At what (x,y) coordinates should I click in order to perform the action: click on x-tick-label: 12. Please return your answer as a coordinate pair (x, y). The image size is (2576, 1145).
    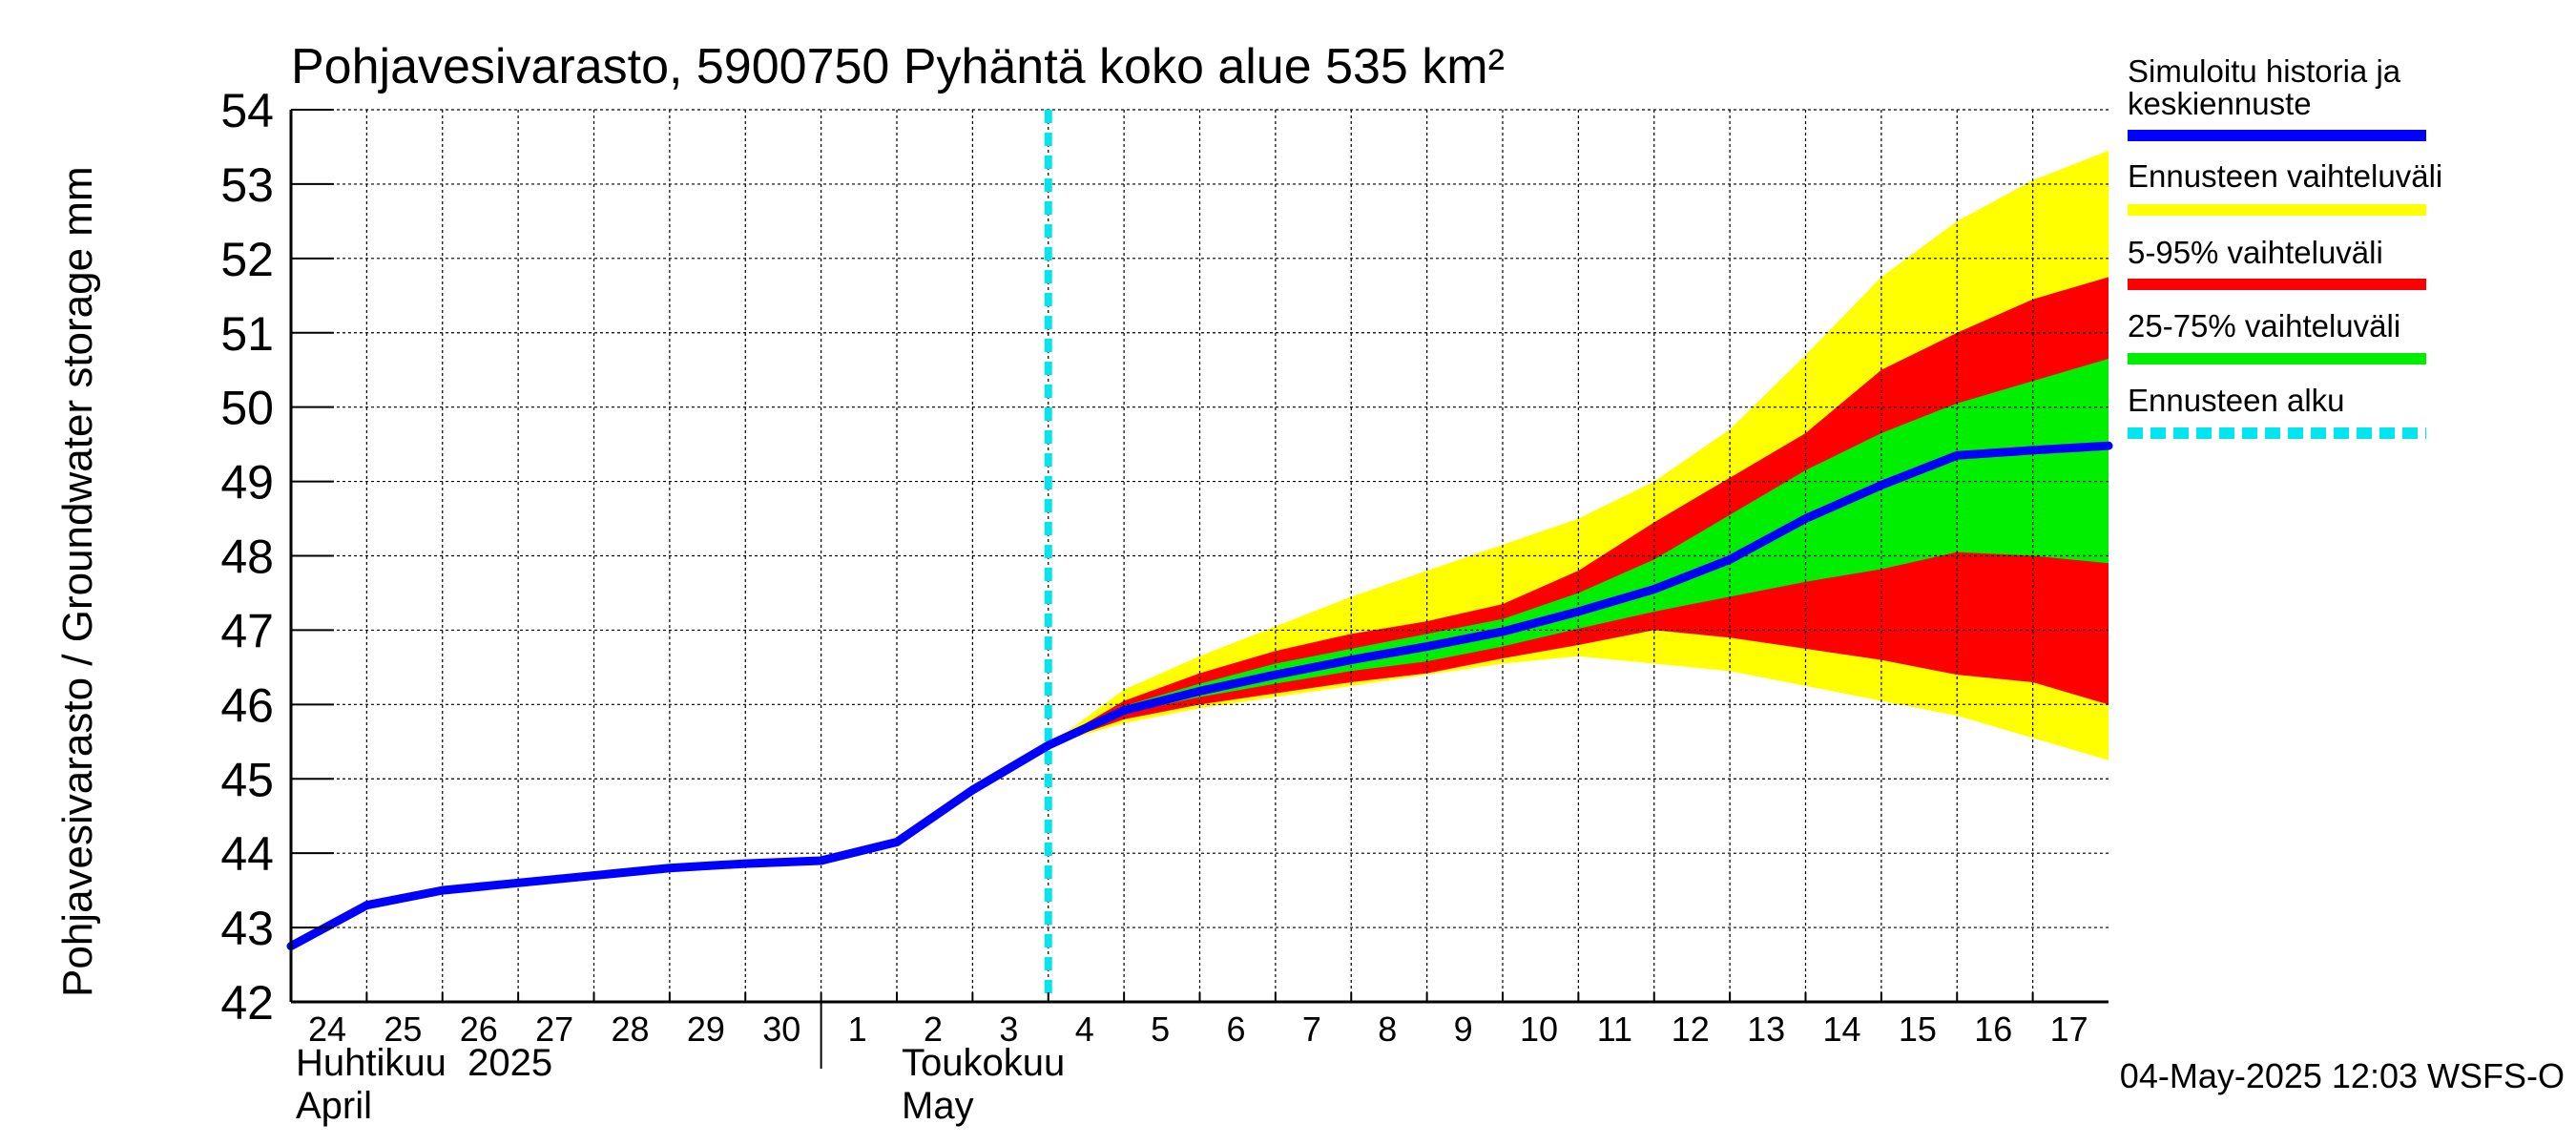
    Looking at the image, I should click on (1691, 1029).